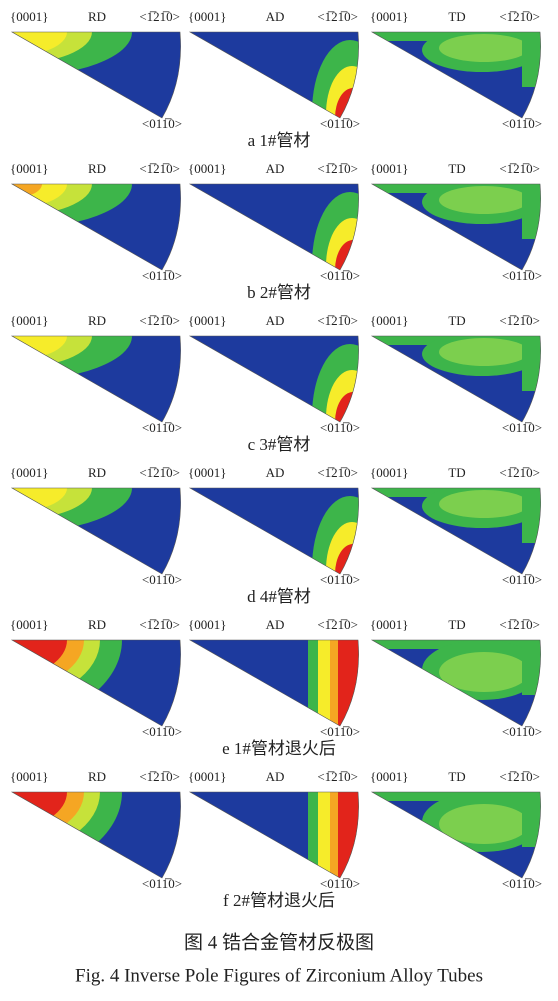 This screenshot has width=558, height=1001. I want to click on figure-caption-zh: 图 4 锆合金管材反极图, so click(279, 942).